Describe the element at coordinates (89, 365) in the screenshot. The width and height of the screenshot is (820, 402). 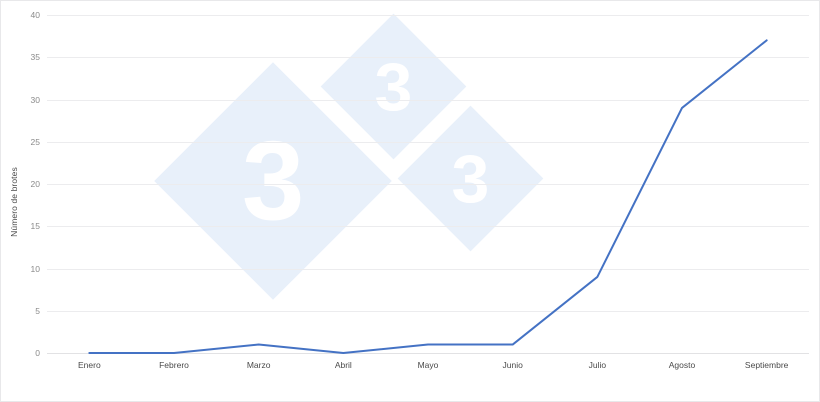
I see `x-axis-tick-label: Enero` at that location.